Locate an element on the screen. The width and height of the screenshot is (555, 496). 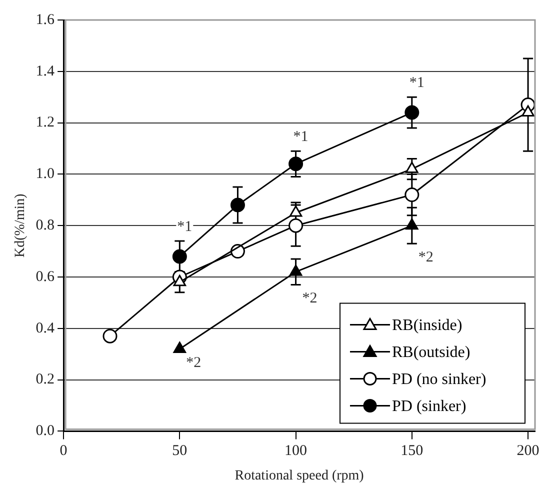
x-axis-title: Rotational speed (rpm) is located at coordinates (299, 476).